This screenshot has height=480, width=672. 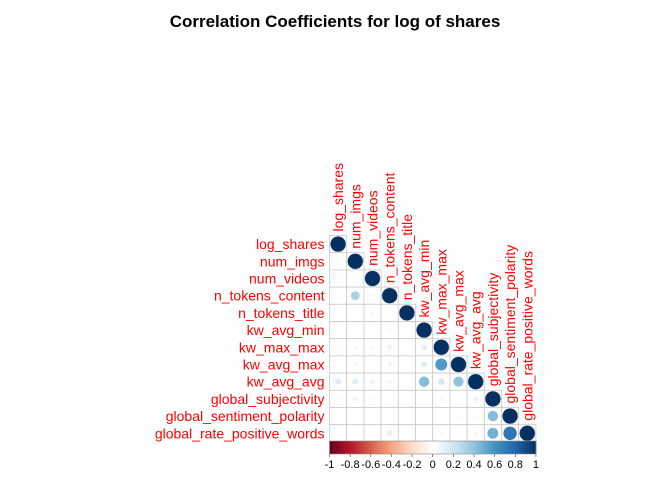 I want to click on column-label: kw_max_max, so click(x=441, y=292).